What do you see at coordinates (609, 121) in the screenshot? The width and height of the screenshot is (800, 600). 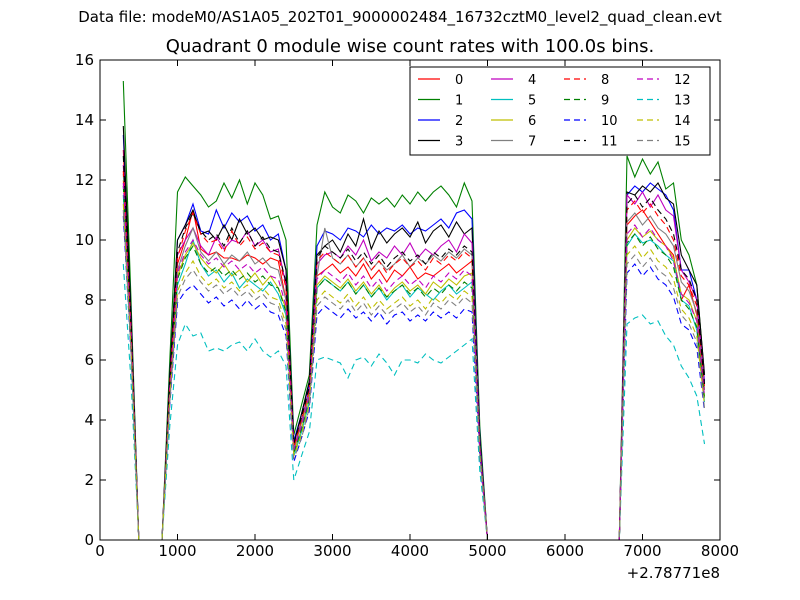 I see `legend-label-10: 10` at bounding box center [609, 121].